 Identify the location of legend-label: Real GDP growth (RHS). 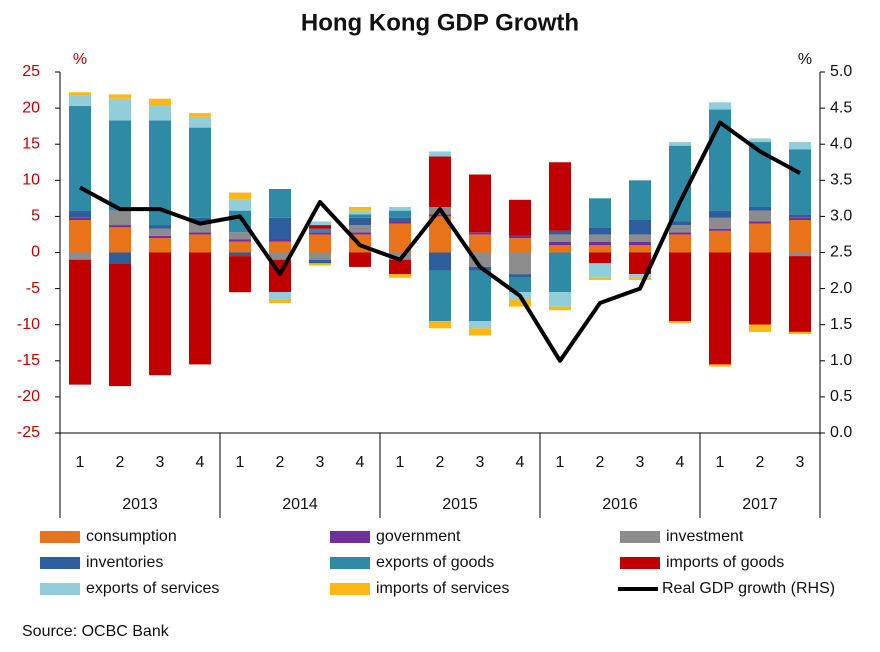
(748, 588).